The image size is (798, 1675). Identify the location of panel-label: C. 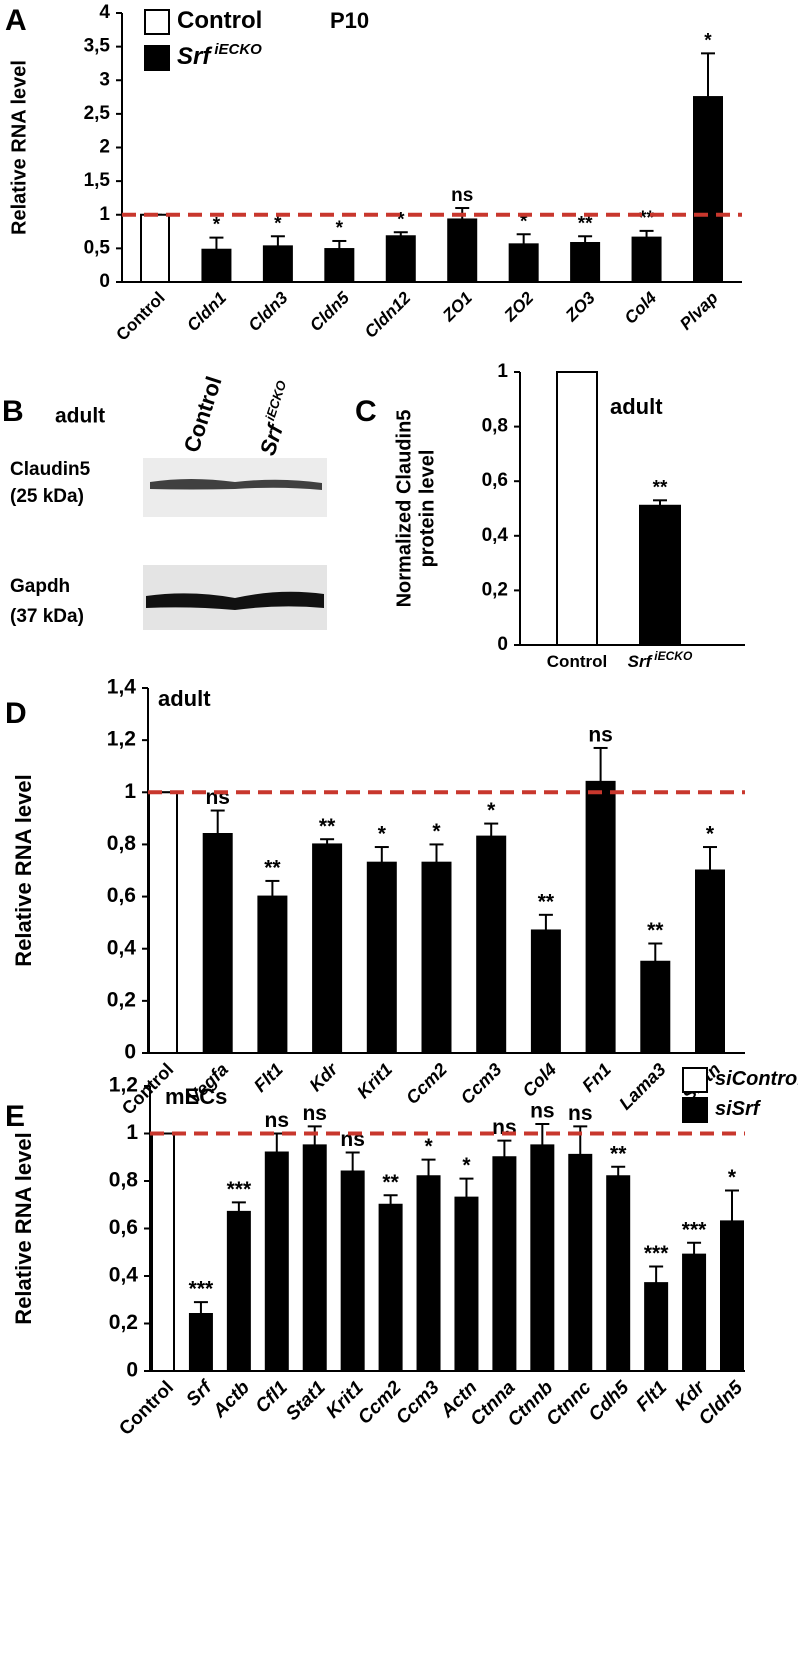
(366, 411).